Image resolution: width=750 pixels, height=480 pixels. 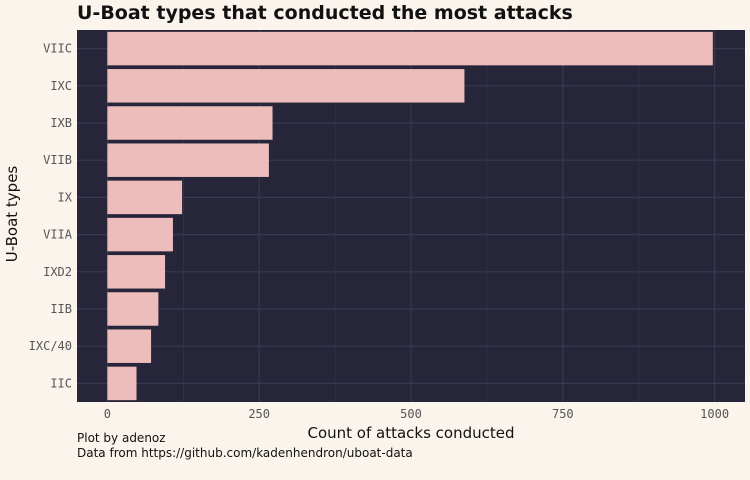 What do you see at coordinates (121, 438) in the screenshot?
I see `caption-author: Plot by adenoz` at bounding box center [121, 438].